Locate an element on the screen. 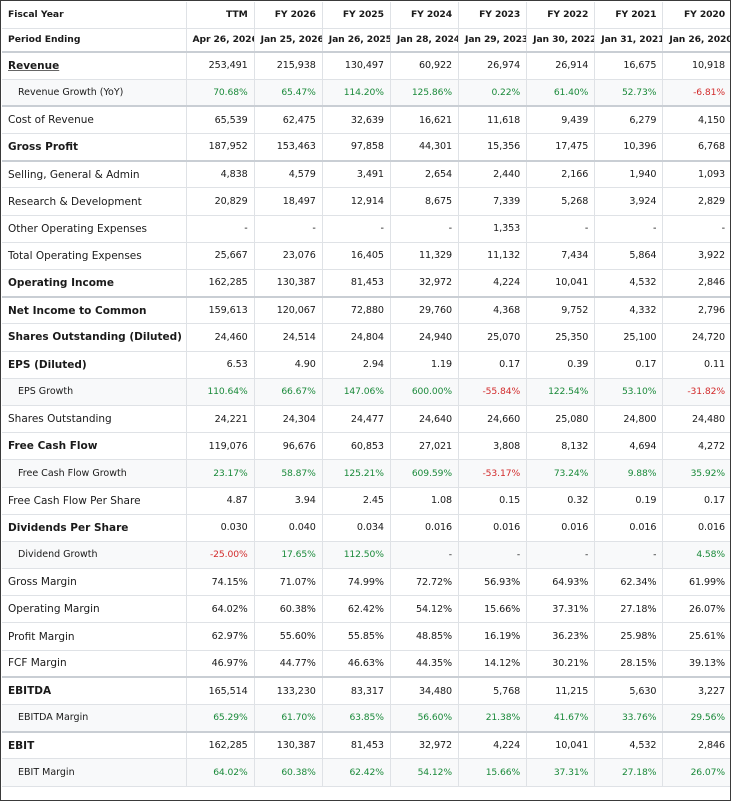 This screenshot has height=801, width=731. table-cell: 11,329 is located at coordinates (425, 256).